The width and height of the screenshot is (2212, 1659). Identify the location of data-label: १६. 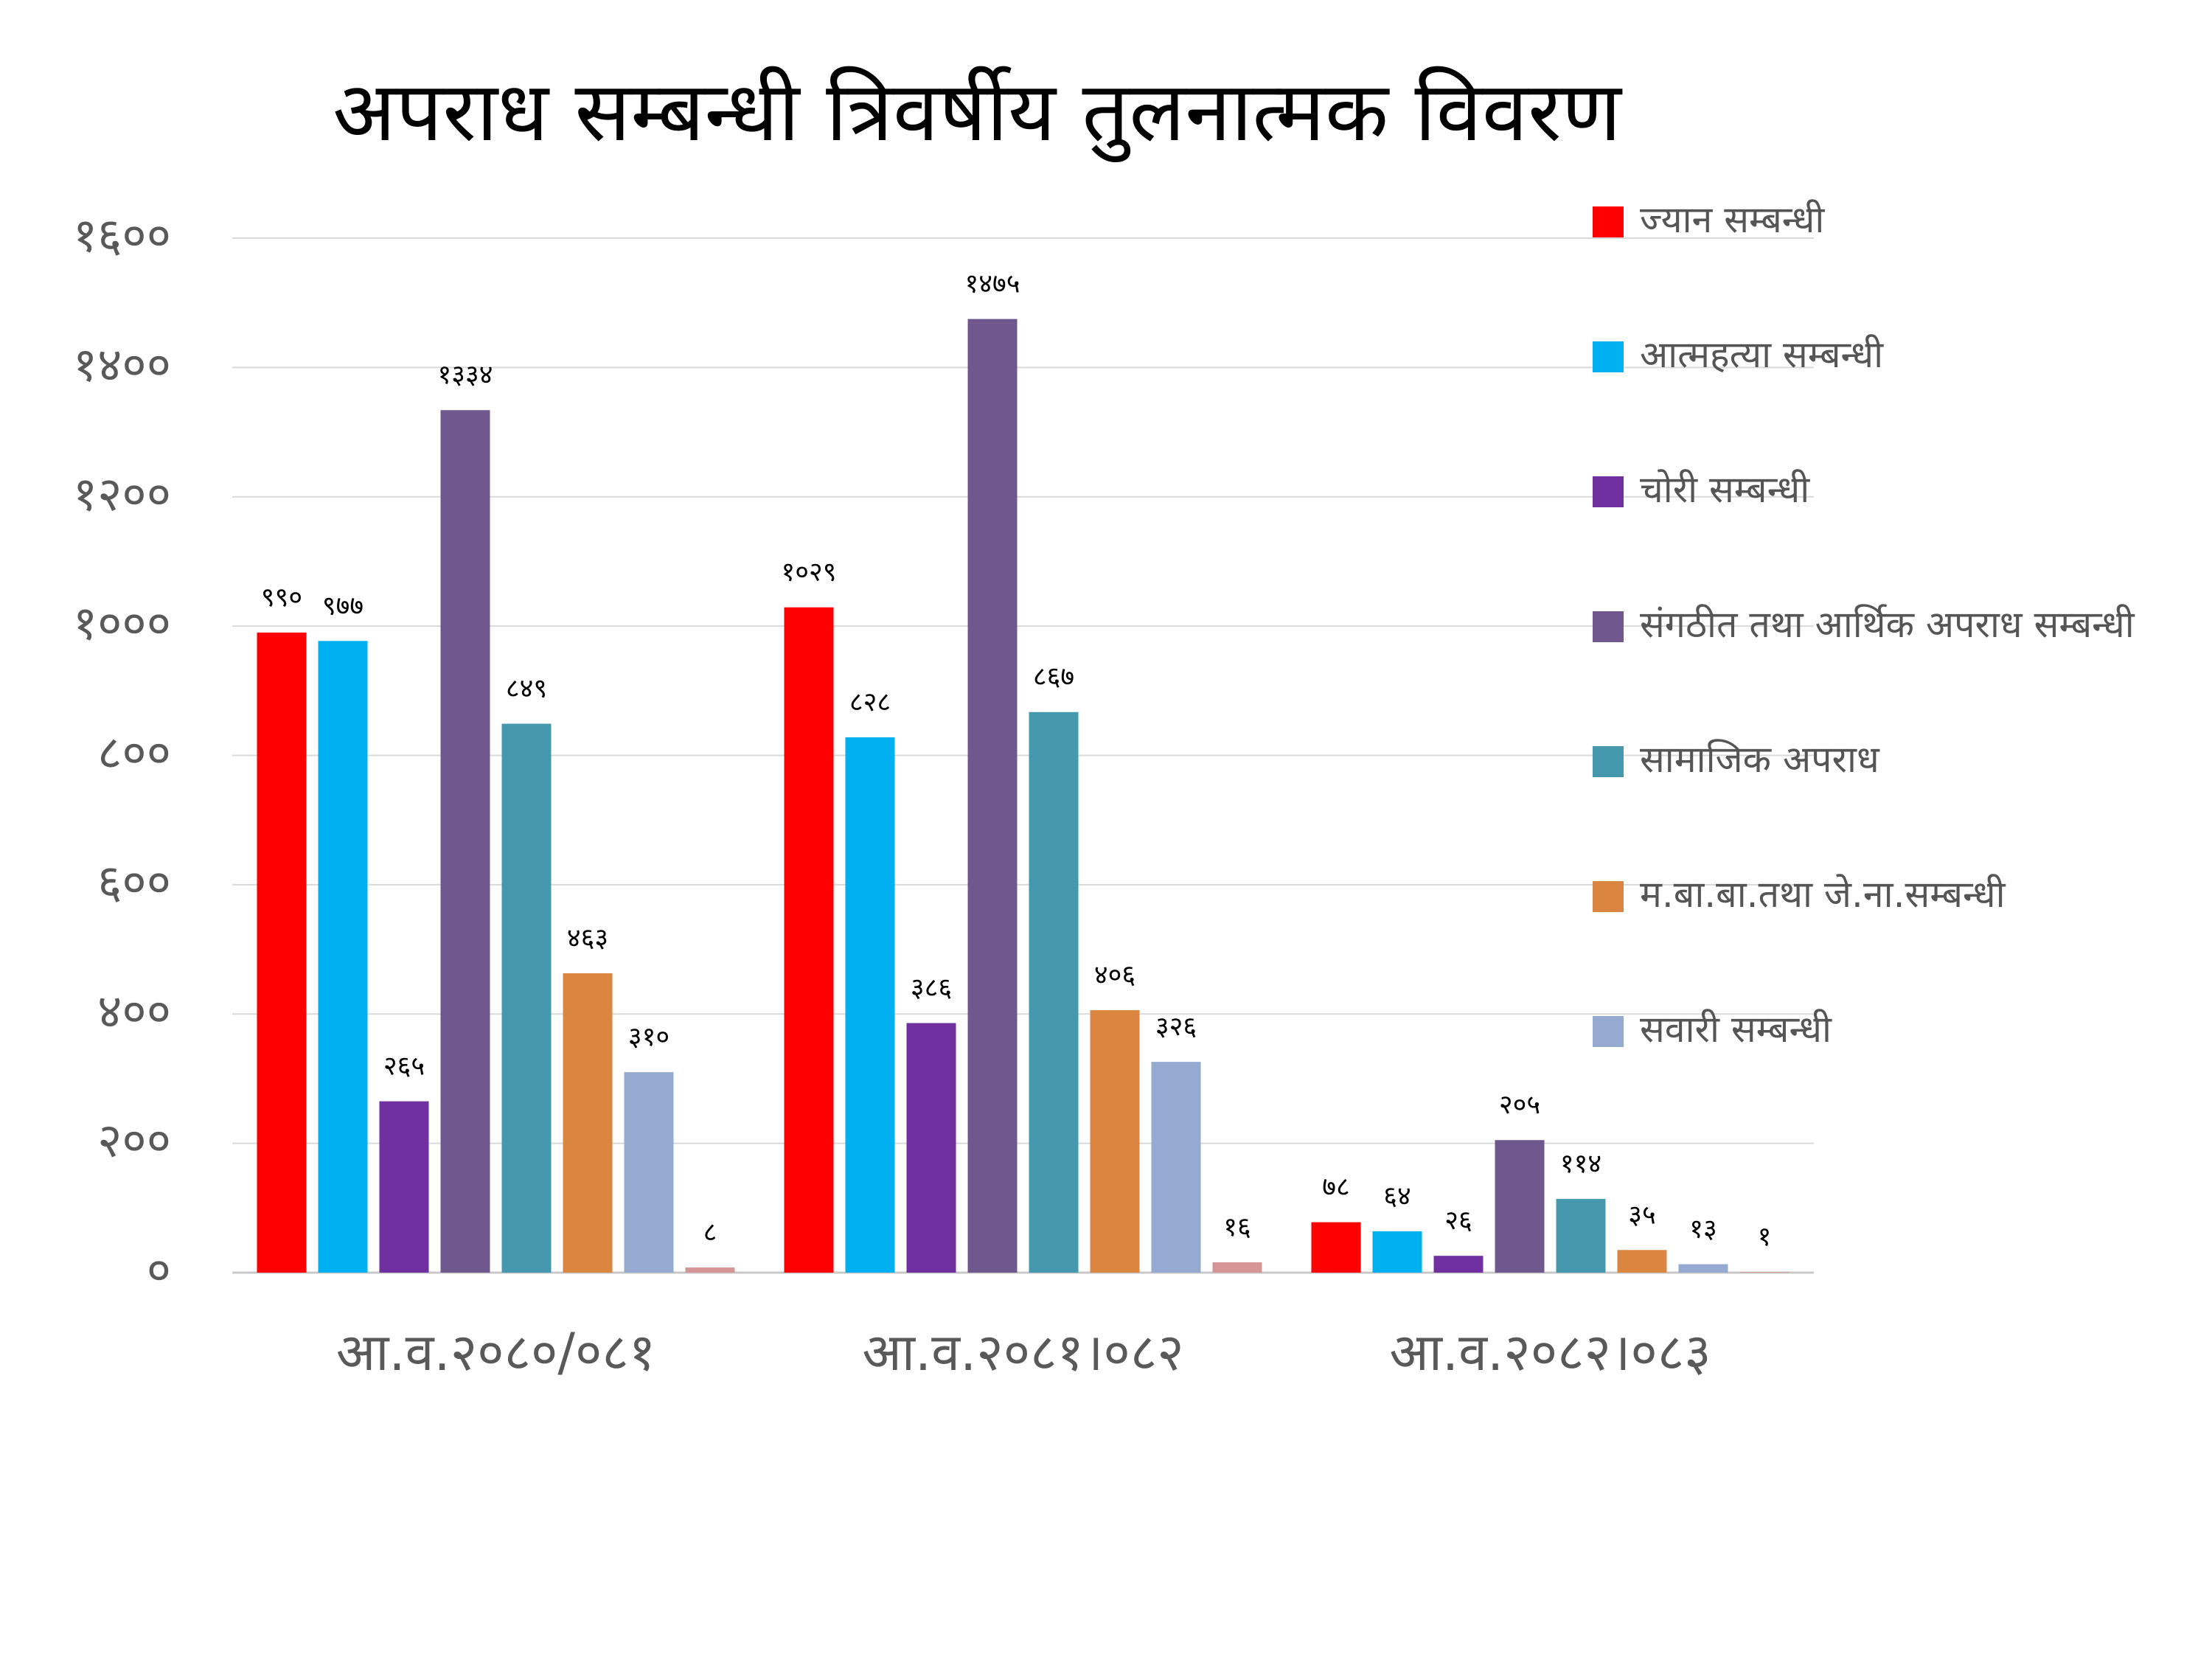
(1237, 1227).